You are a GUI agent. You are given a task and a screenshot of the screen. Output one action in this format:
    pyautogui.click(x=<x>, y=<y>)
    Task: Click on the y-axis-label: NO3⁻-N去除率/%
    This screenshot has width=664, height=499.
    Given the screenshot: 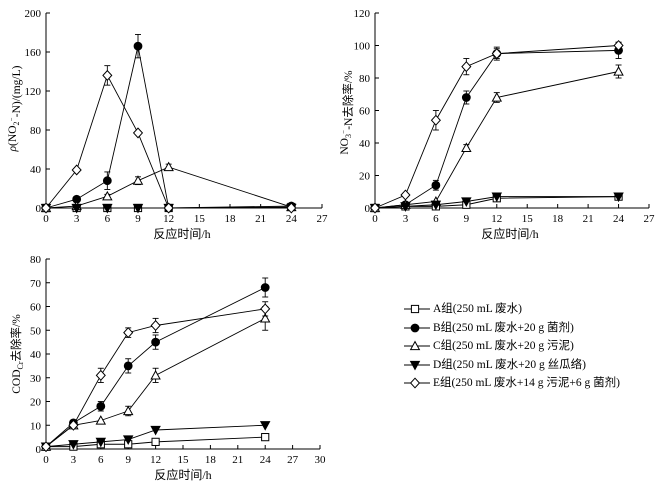 What is the action you would take?
    pyautogui.click(x=347, y=112)
    